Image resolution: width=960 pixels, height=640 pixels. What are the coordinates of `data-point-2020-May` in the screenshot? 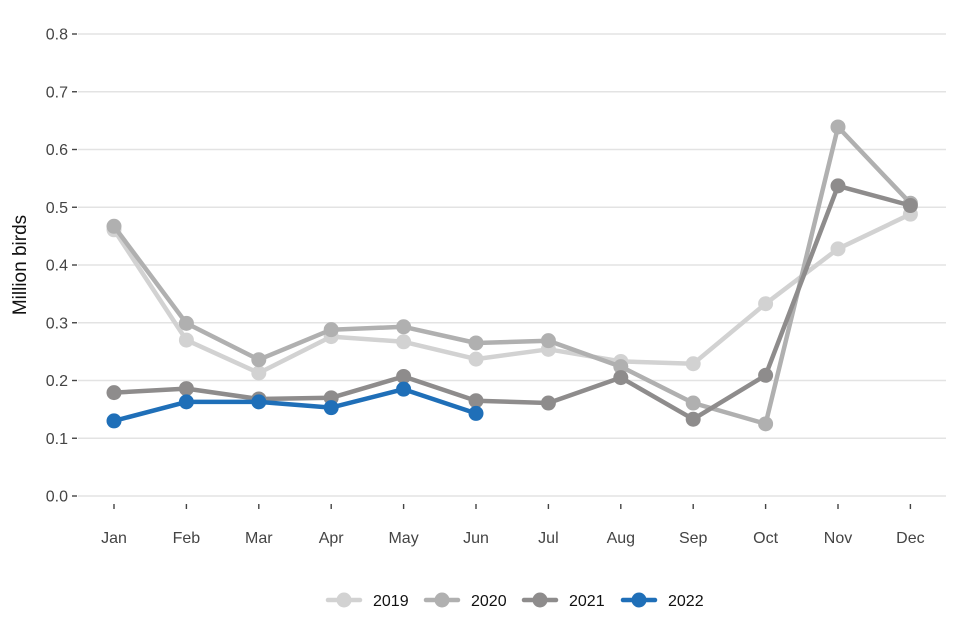 It's located at (404, 327).